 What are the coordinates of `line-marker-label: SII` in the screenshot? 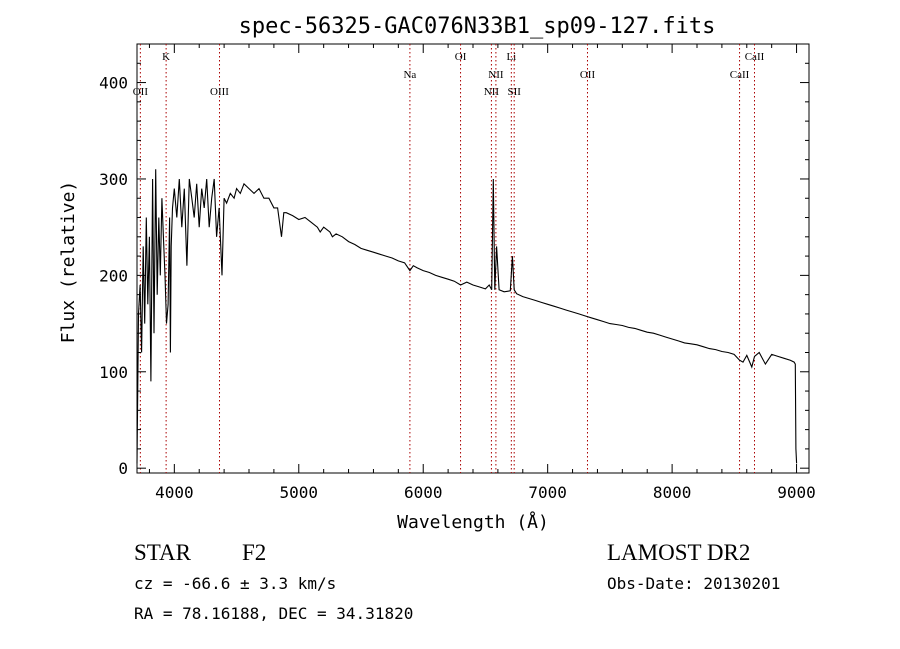 It's located at (514, 92).